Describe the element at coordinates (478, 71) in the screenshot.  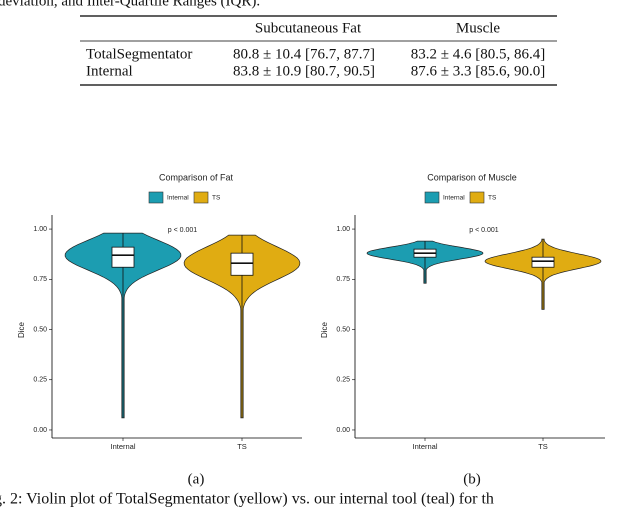
I see `table-cell: 87.6 ± 3.3 [85.6, 90.0]` at that location.